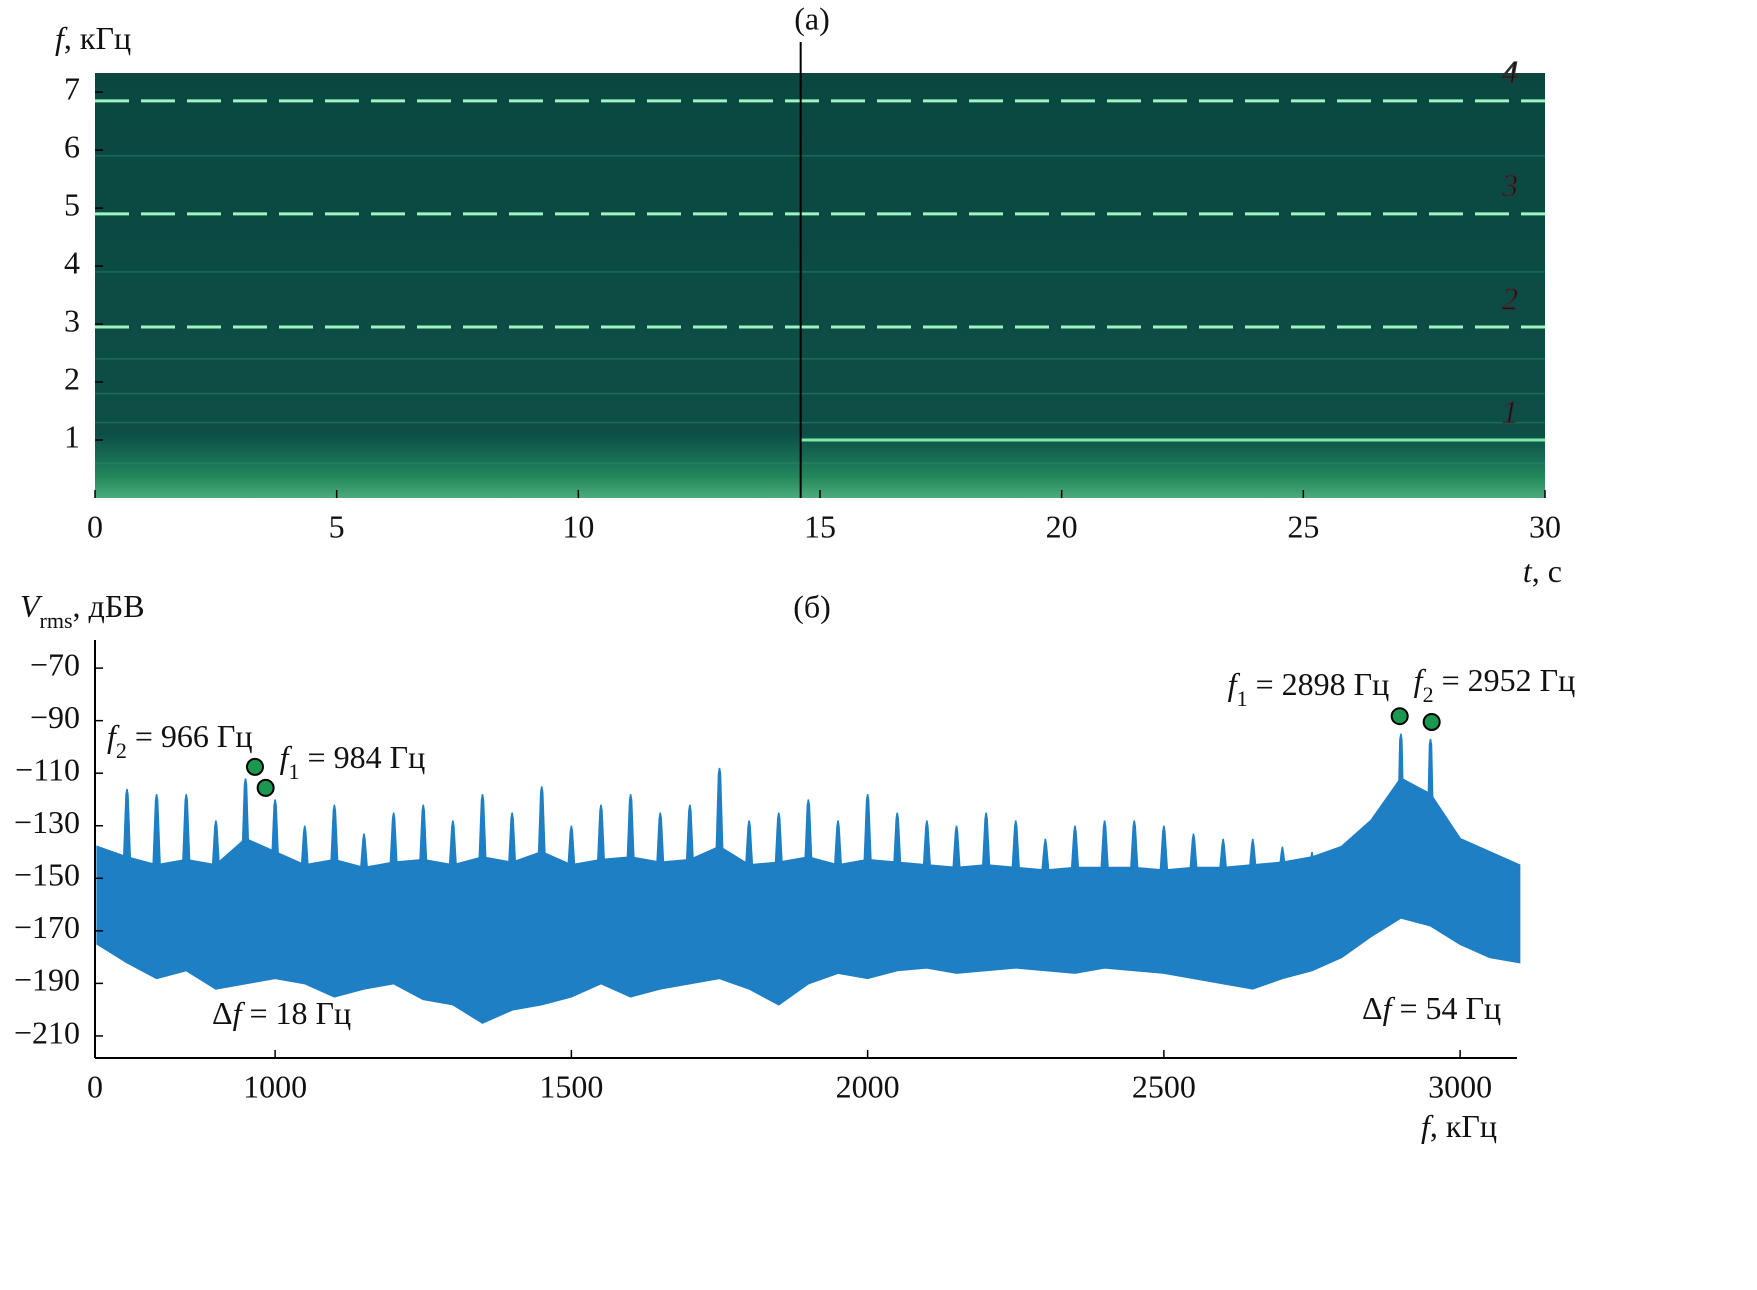  Describe the element at coordinates (47, 980) in the screenshot. I see `y-tick-label: −190` at that location.